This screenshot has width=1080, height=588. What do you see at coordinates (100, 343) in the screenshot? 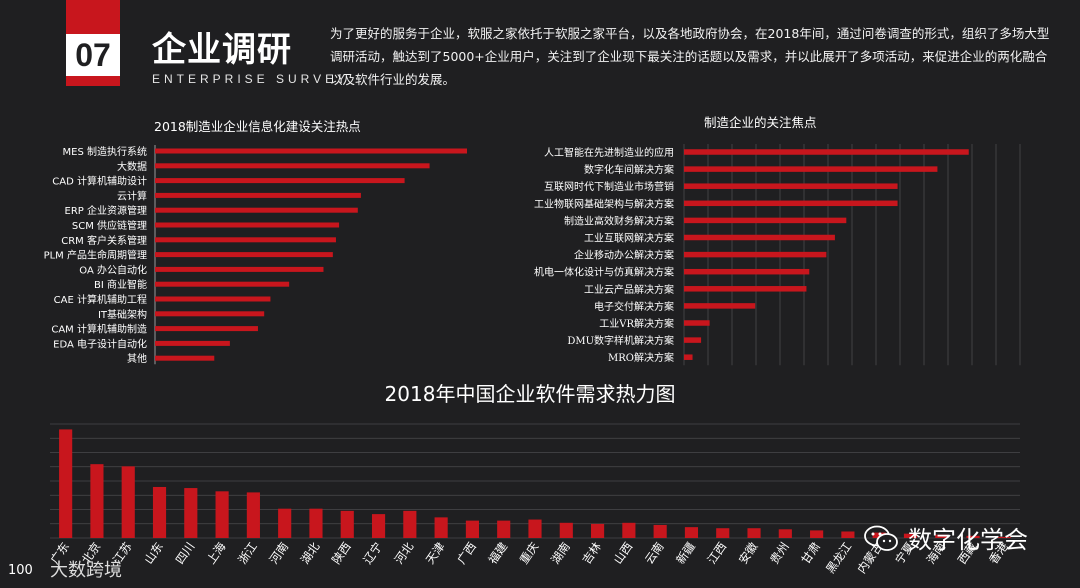
I see `chart1-category-label: EDA 电子设计自动化` at bounding box center [100, 343].